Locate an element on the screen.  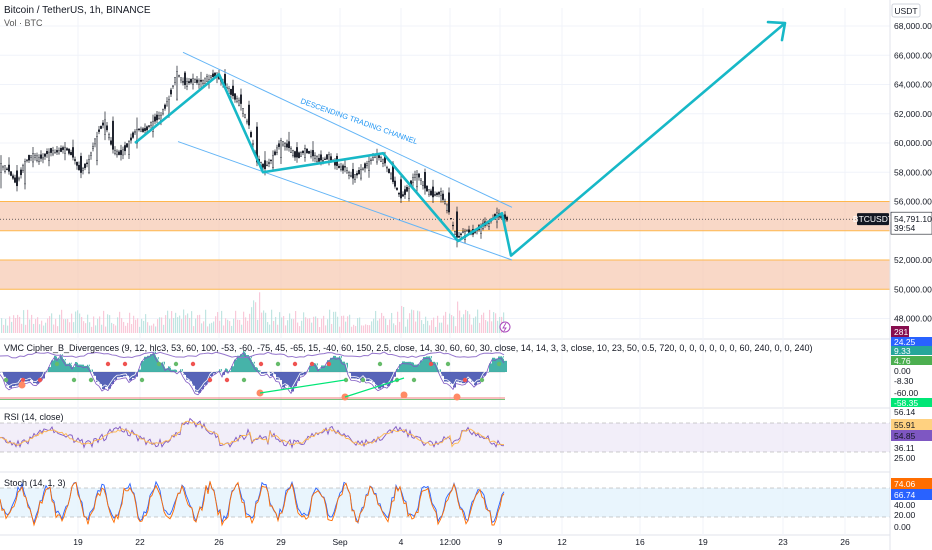
current-price-tag: 54,791.10 is located at coordinates (913, 219).